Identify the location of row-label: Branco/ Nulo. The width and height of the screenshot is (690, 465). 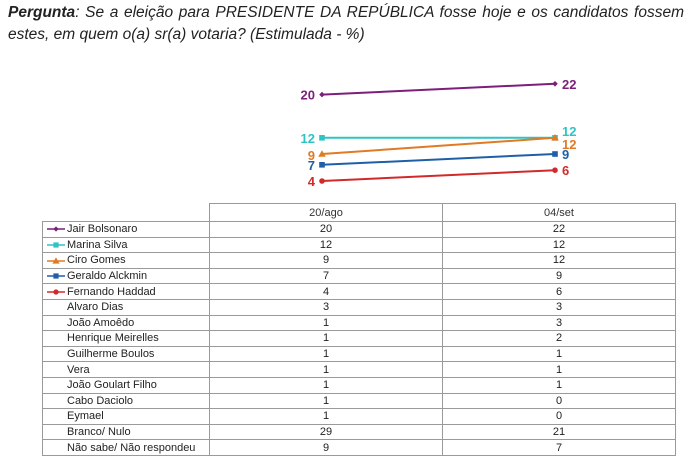
(126, 432).